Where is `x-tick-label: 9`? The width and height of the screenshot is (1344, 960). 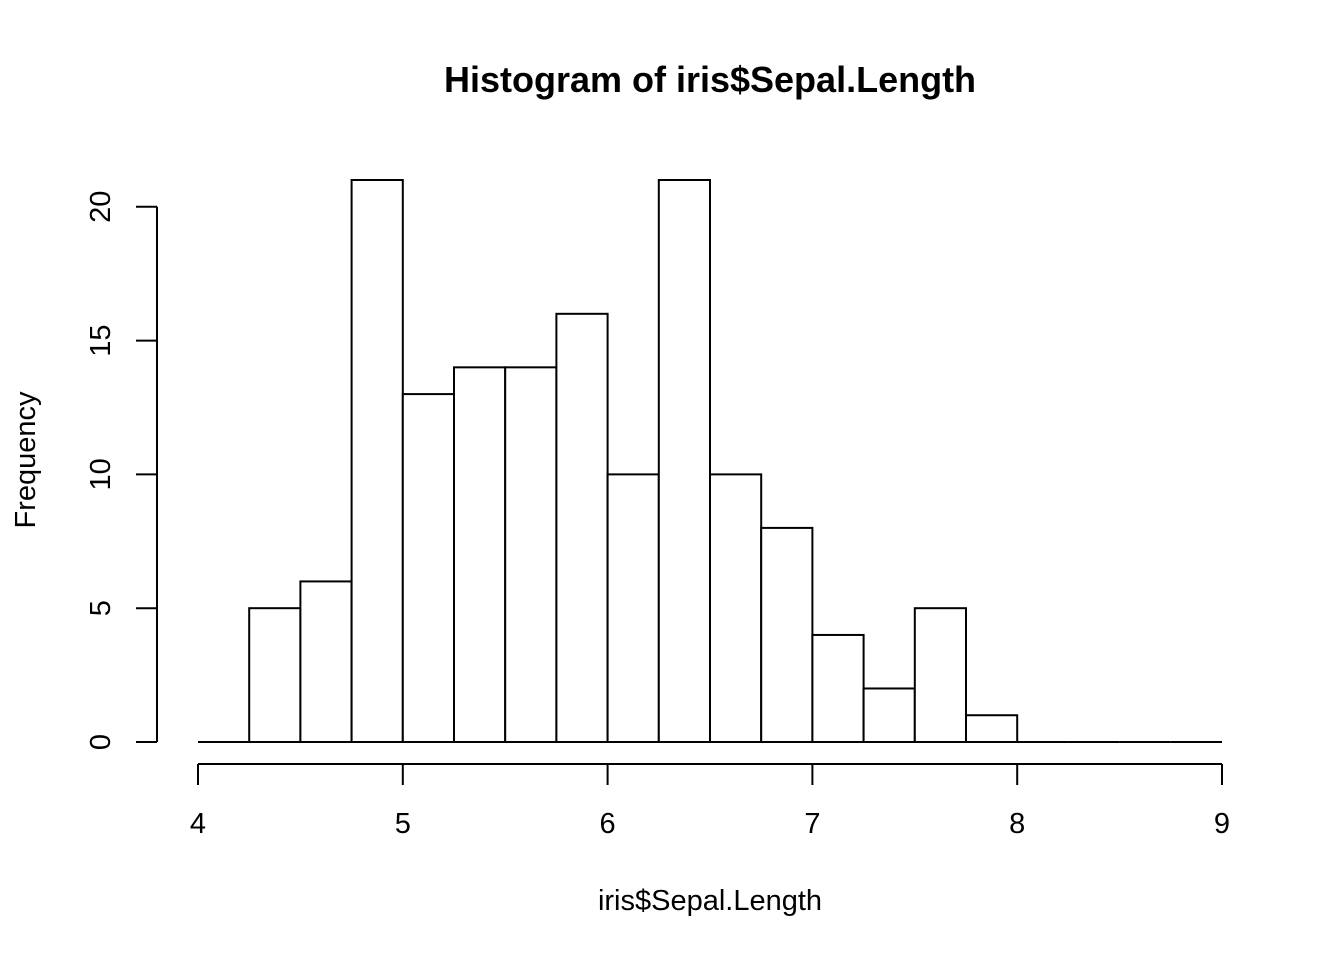
x-tick-label: 9 is located at coordinates (1222, 824).